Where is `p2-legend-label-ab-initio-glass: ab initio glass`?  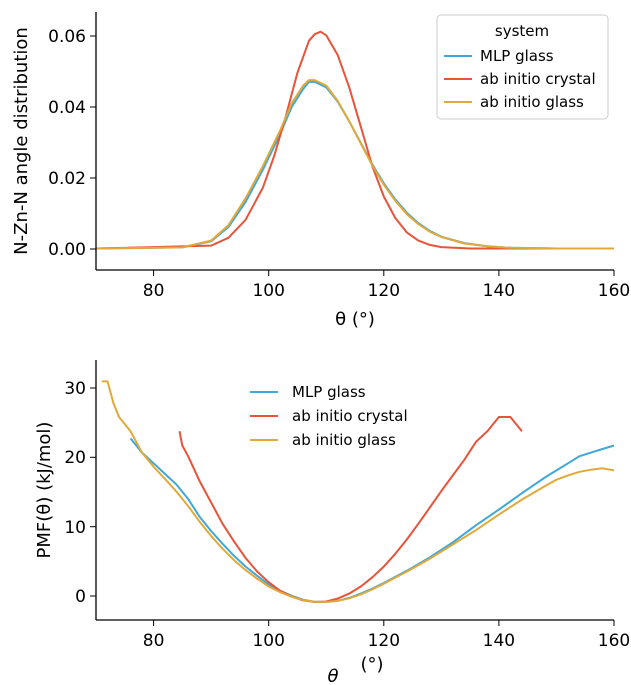 p2-legend-label-ab-initio-glass: ab initio glass is located at coordinates (344, 440).